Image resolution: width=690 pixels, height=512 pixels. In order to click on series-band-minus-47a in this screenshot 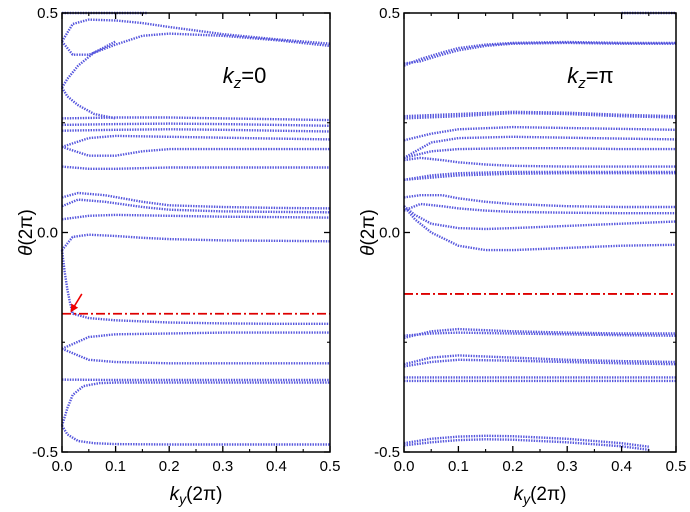, I will do `click(526, 441)`.